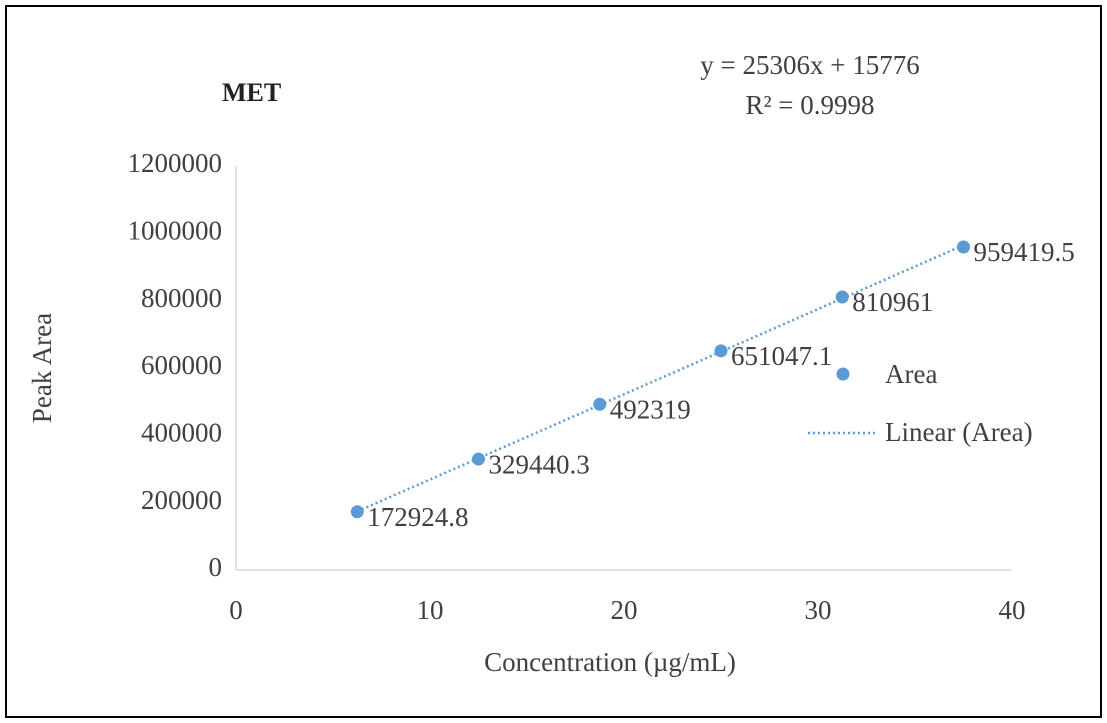 This screenshot has height=723, width=1107. Describe the element at coordinates (809, 105) in the screenshot. I see `trend-r-squared: R² = 0.9998` at that location.